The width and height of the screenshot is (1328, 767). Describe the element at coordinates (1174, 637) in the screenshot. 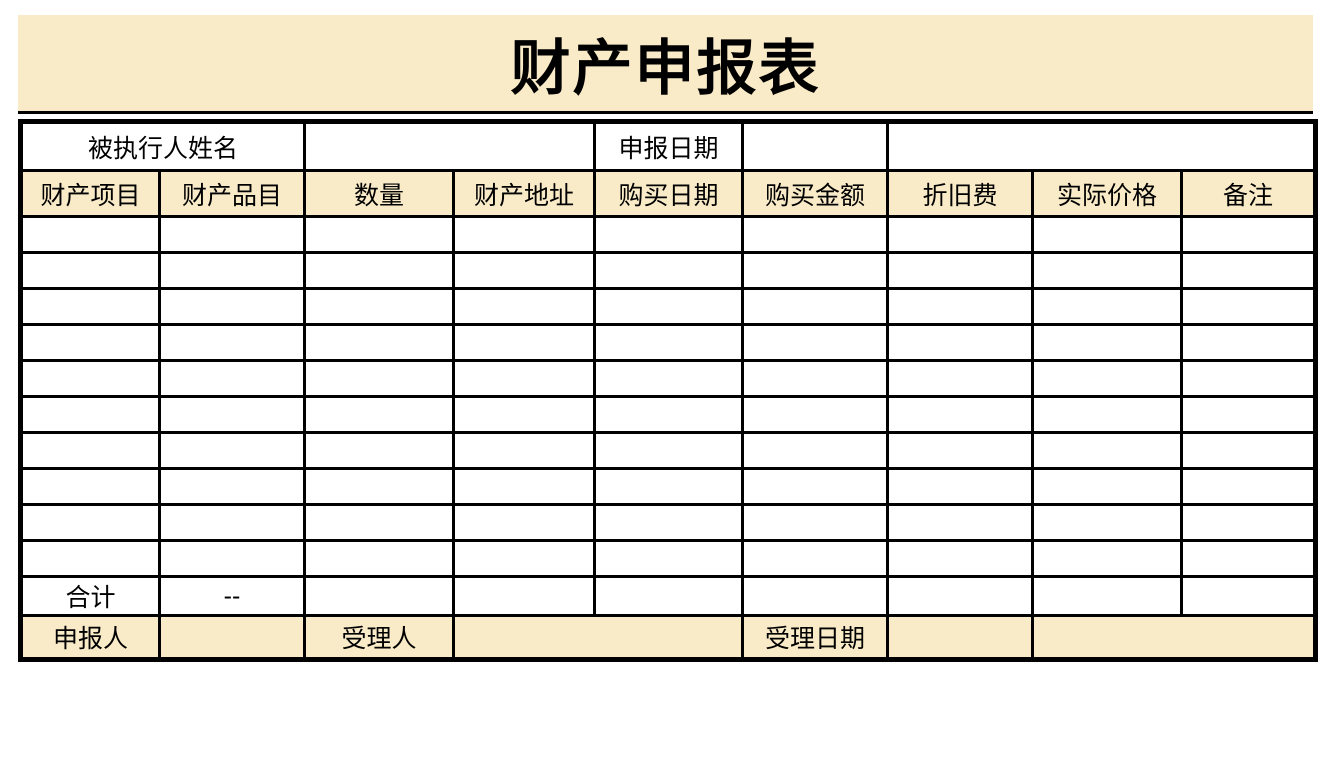

I see `footer-extra-input` at that location.